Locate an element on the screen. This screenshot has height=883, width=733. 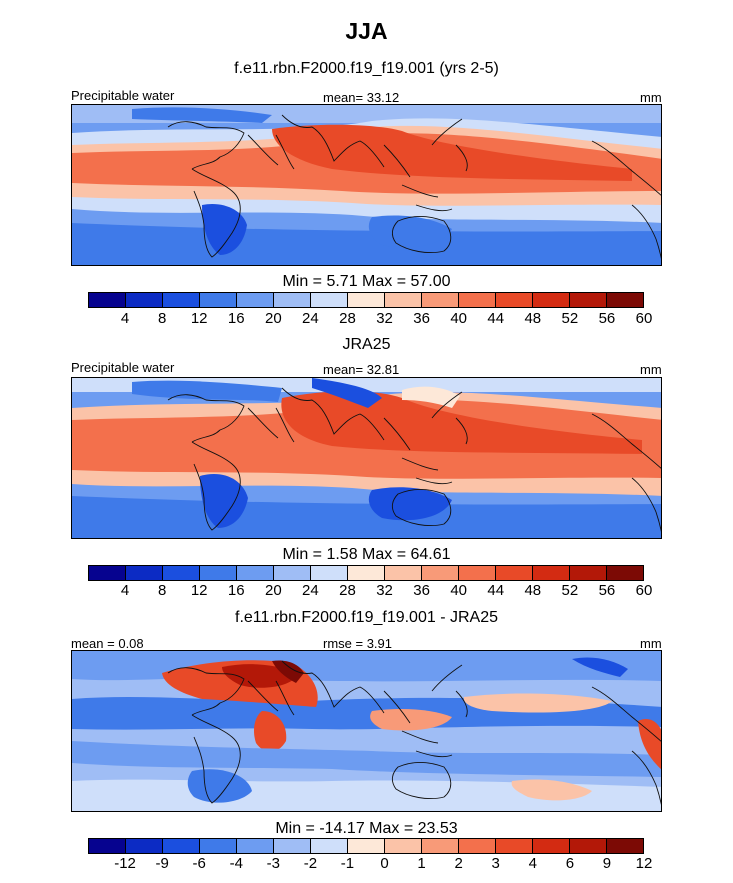
panel3-colorbar is located at coordinates (366, 846).